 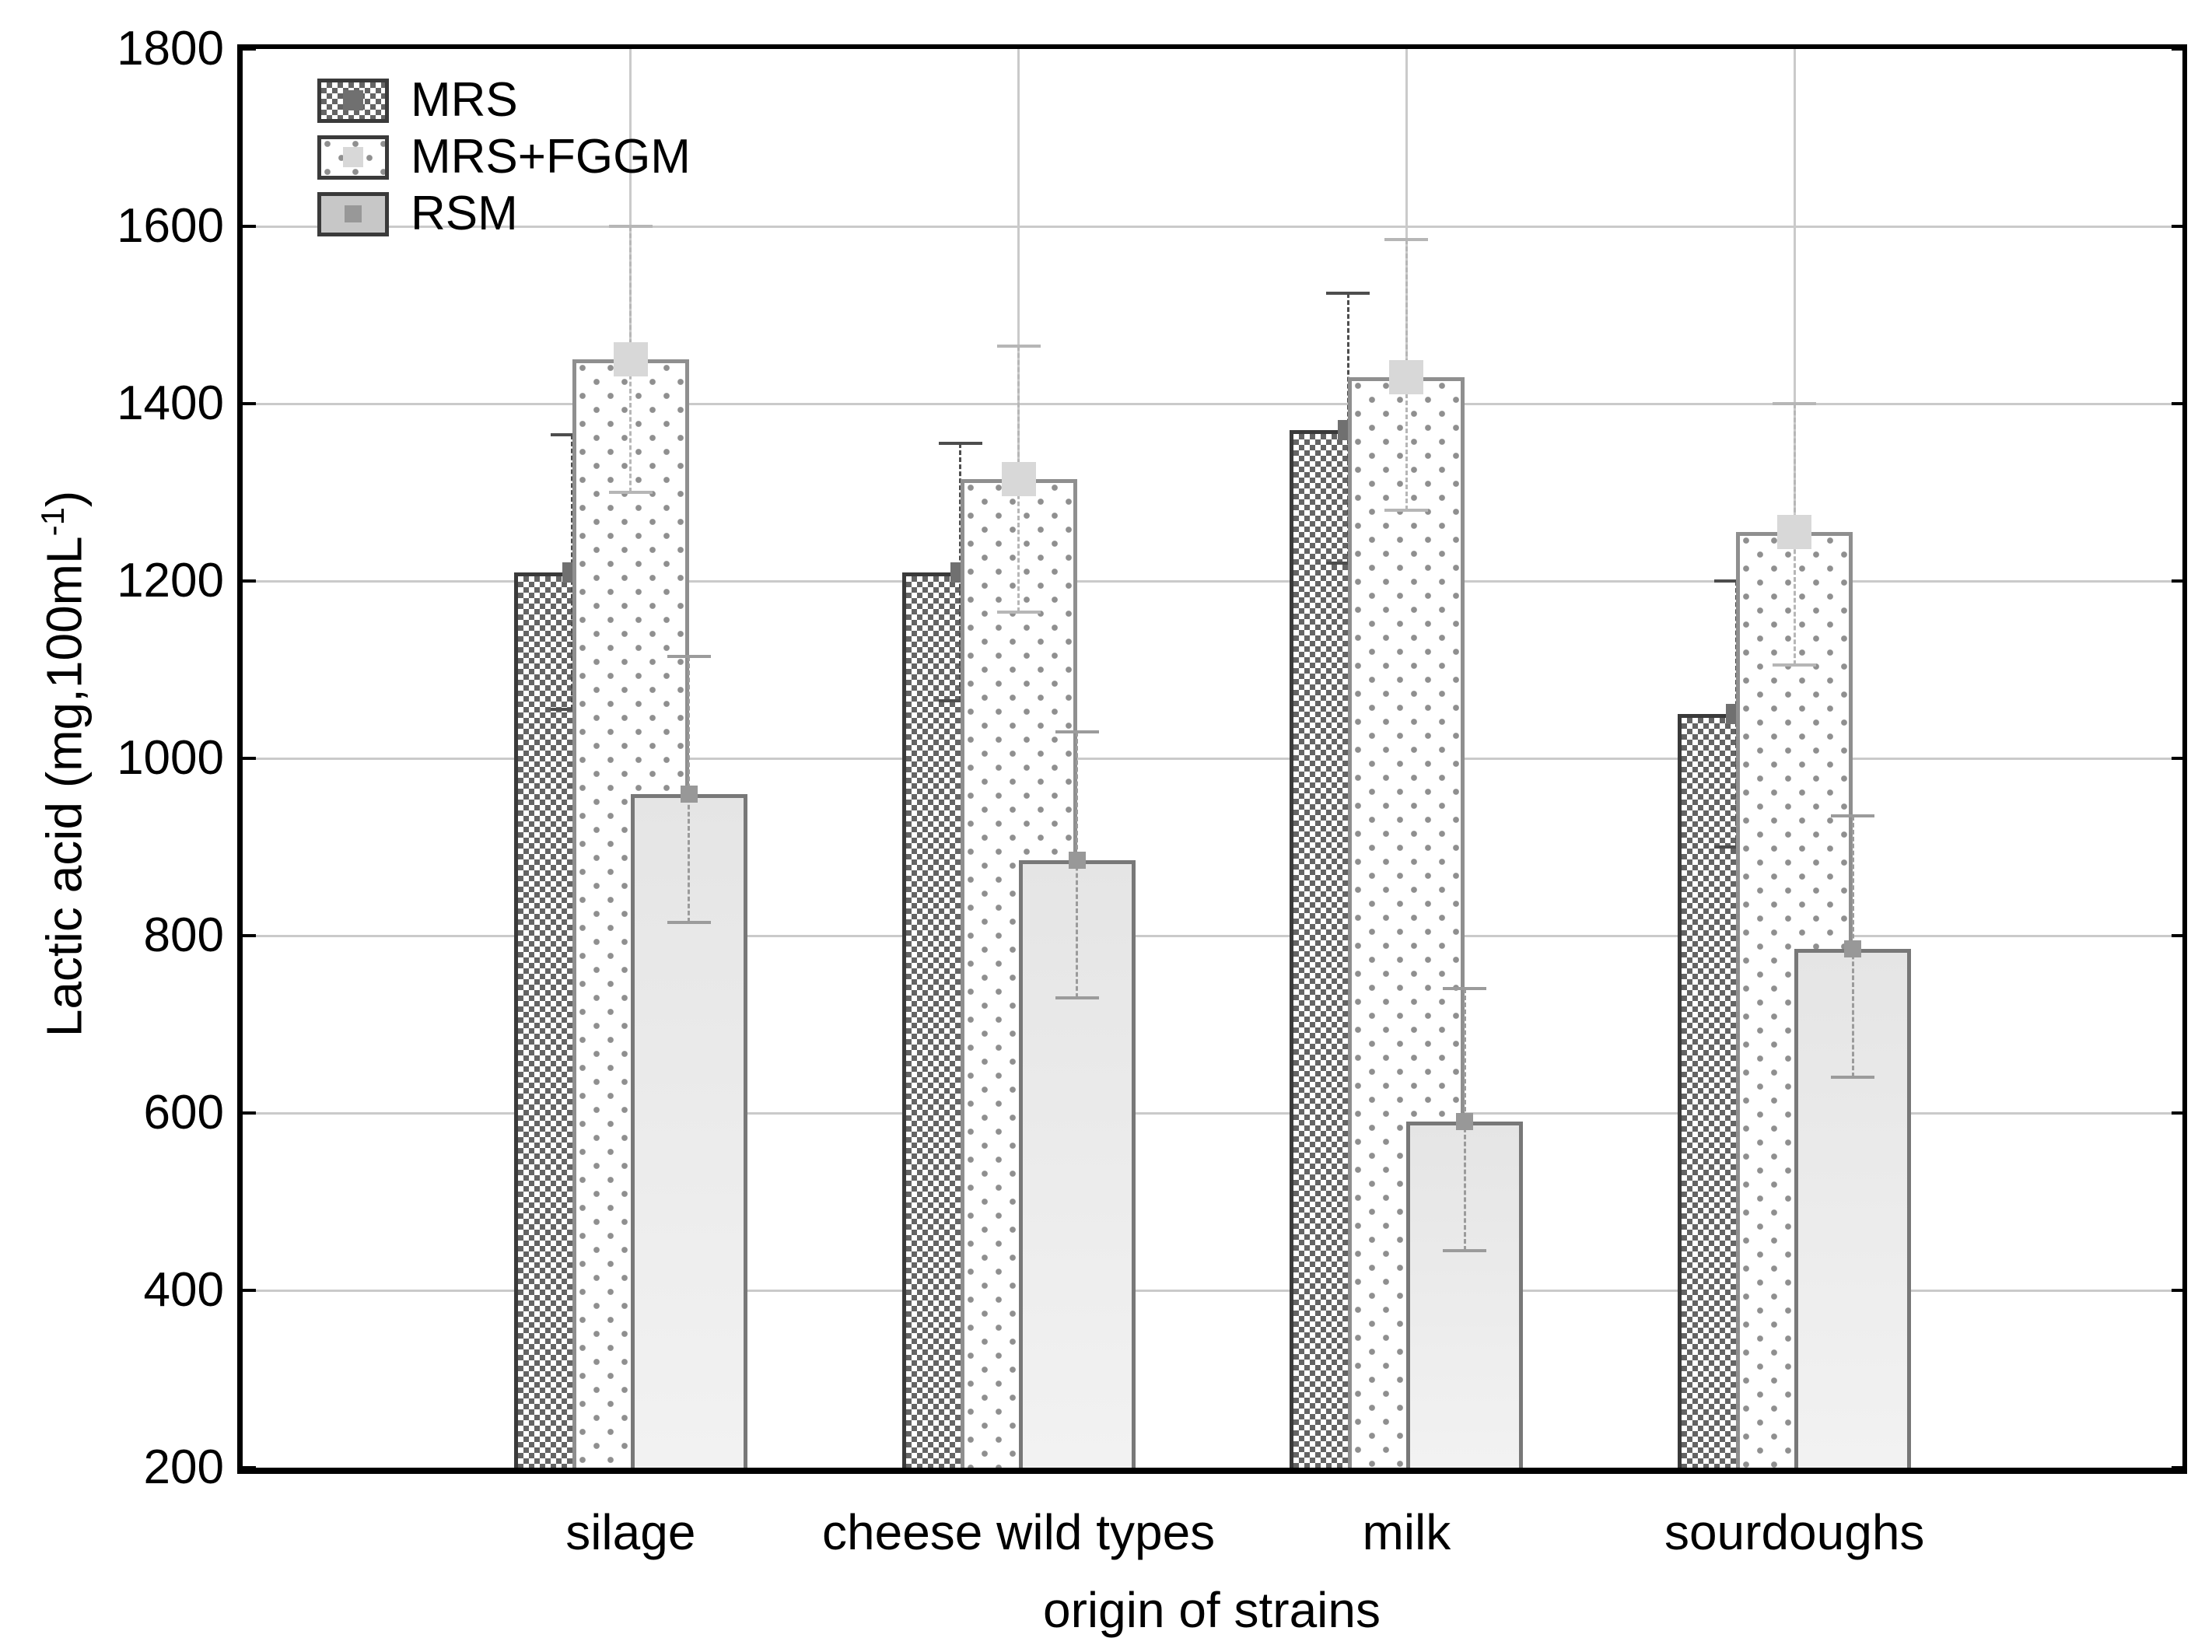 I want to click on y-axis-title-close: ), so click(x=64, y=499).